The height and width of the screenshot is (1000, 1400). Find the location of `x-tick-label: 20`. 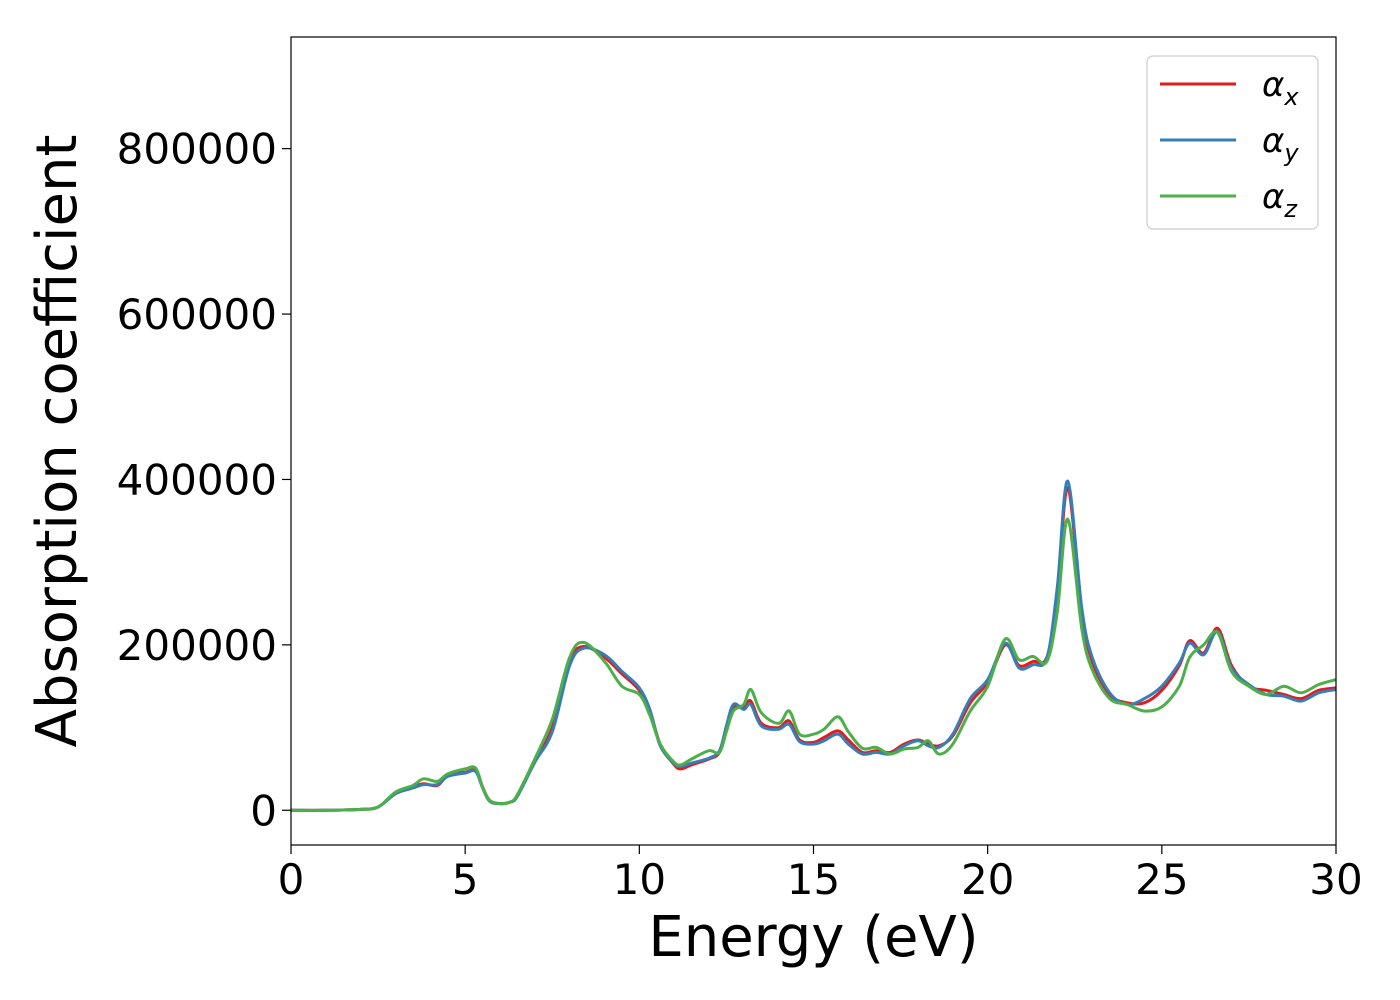

x-tick-label: 20 is located at coordinates (987, 879).